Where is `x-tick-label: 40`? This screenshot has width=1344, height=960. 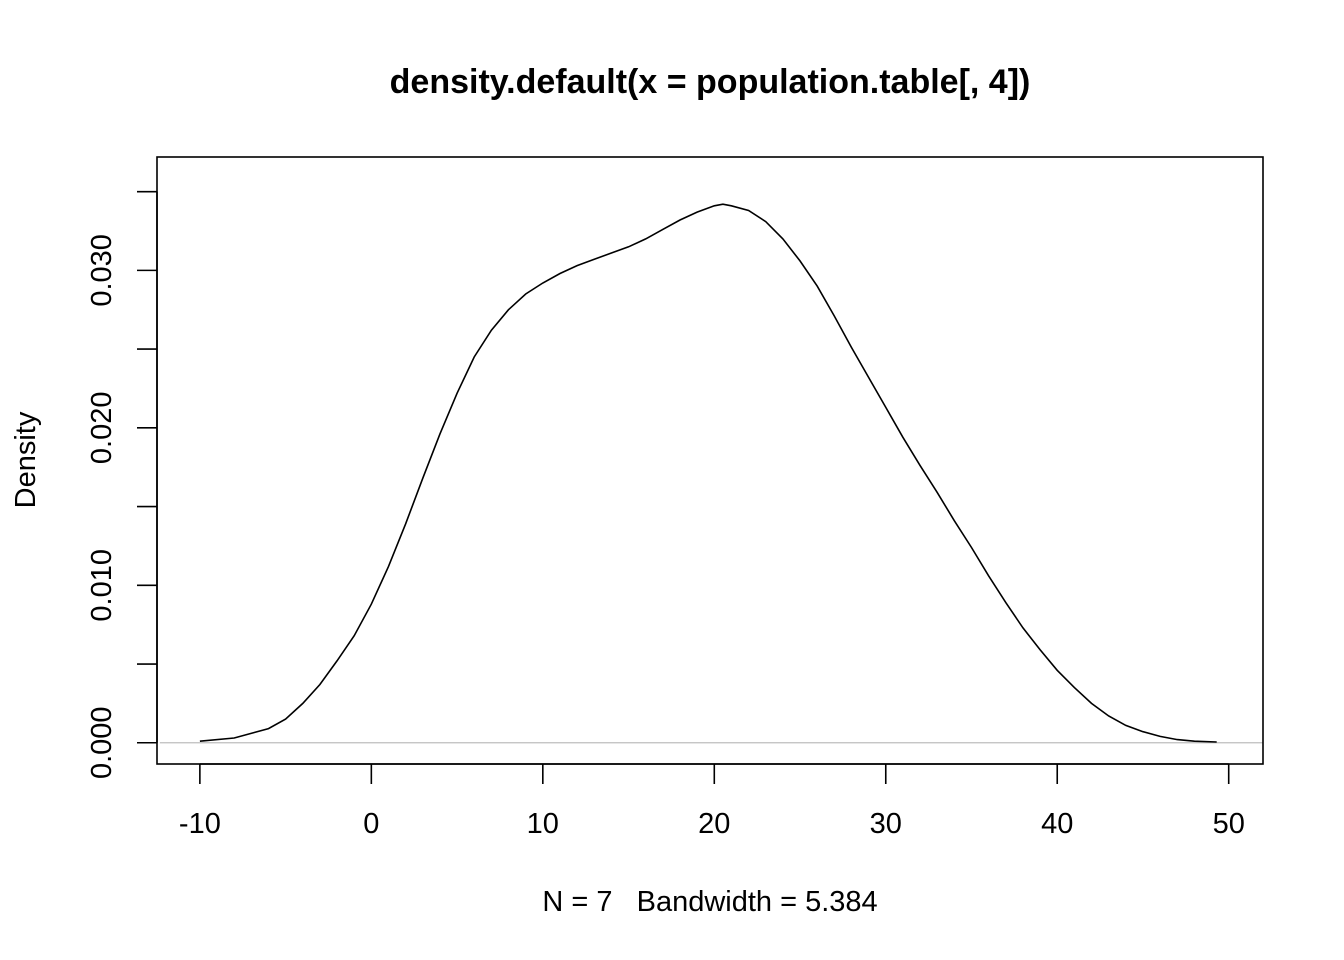
x-tick-label: 40 is located at coordinates (1057, 824).